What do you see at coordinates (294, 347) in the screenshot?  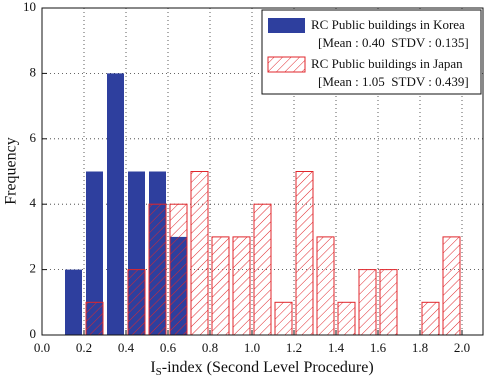 I see `x-tick-label: 1.2` at bounding box center [294, 347].